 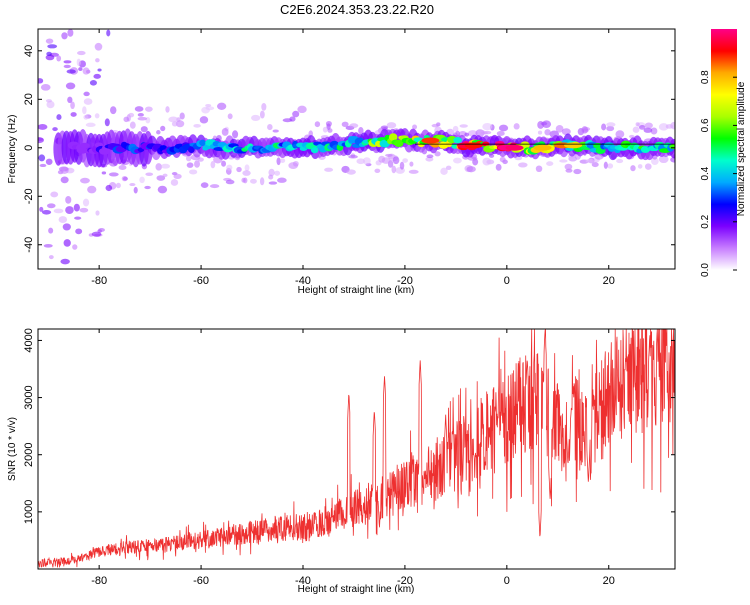 I want to click on y-tick-label: 3000, so click(x=29, y=397).